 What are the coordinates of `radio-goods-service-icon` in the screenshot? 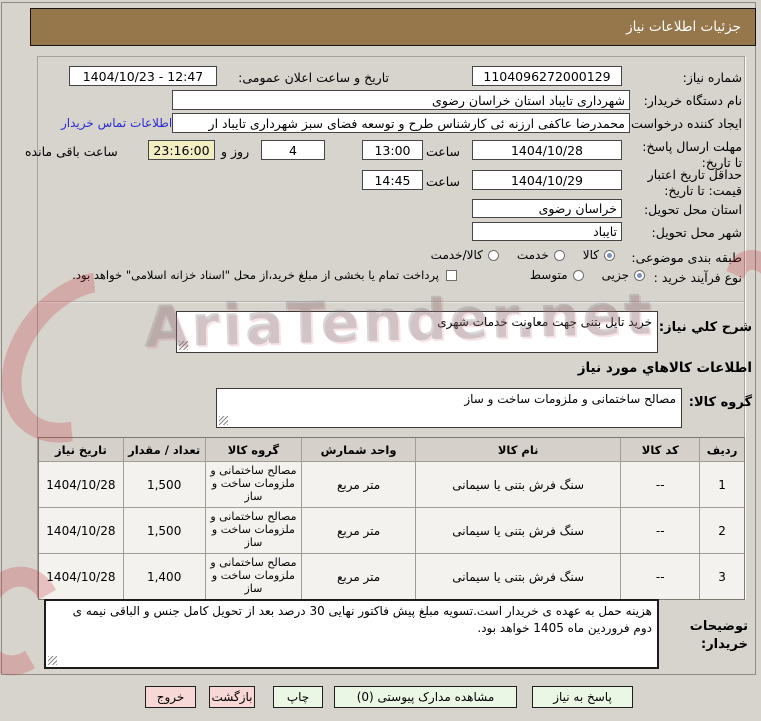 It's located at (494, 255).